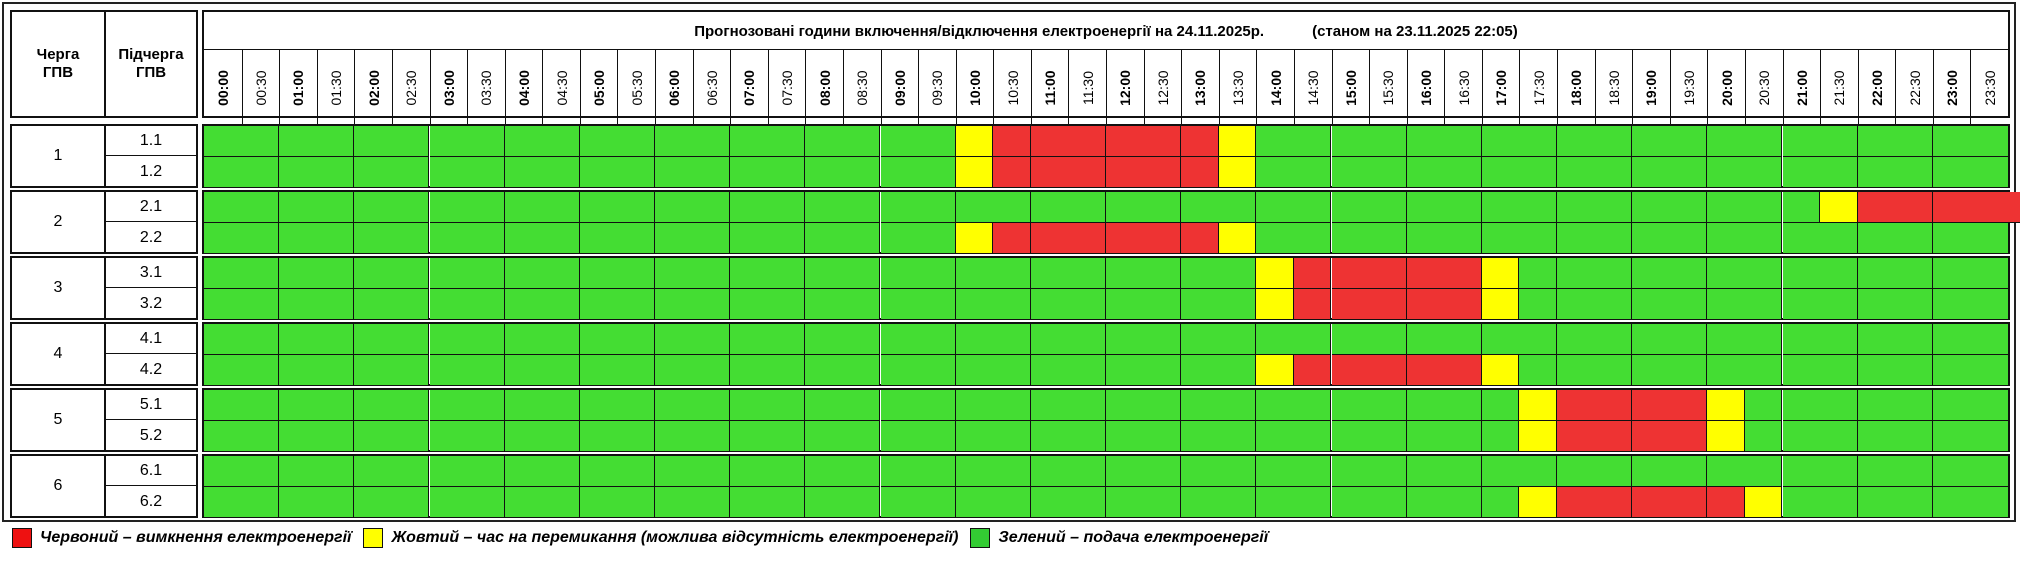  I want to click on queue-group: 2, so click(58, 222).